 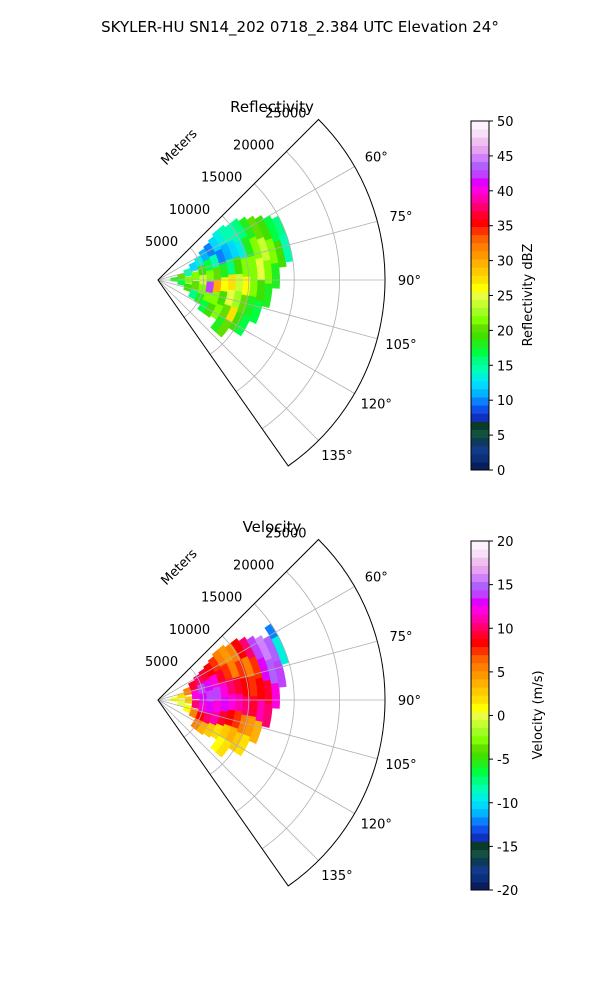 I want to click on colorbar-tick-label: 35, so click(x=505, y=227).